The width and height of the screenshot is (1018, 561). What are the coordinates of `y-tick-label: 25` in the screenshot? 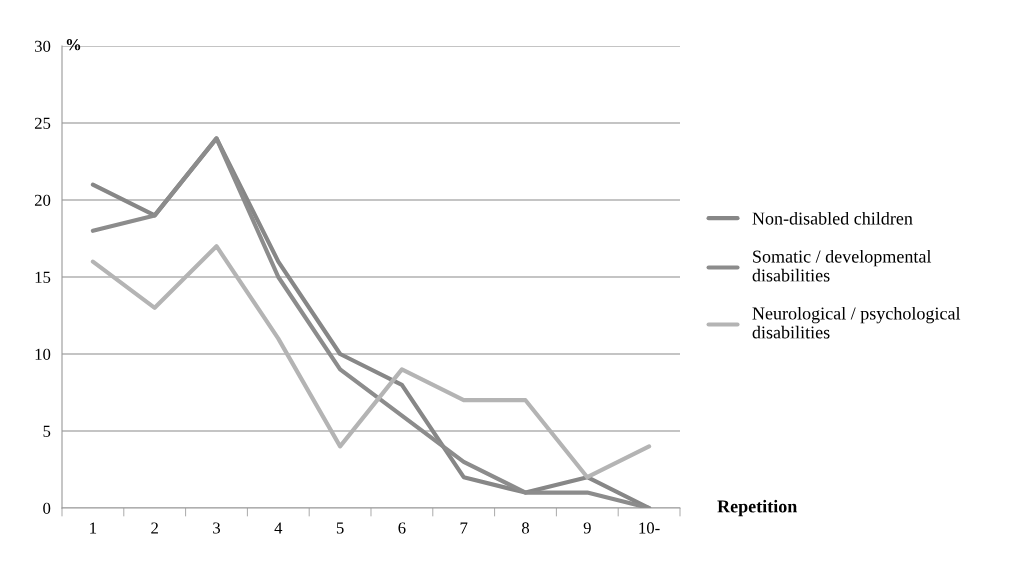 It's located at (42, 123).